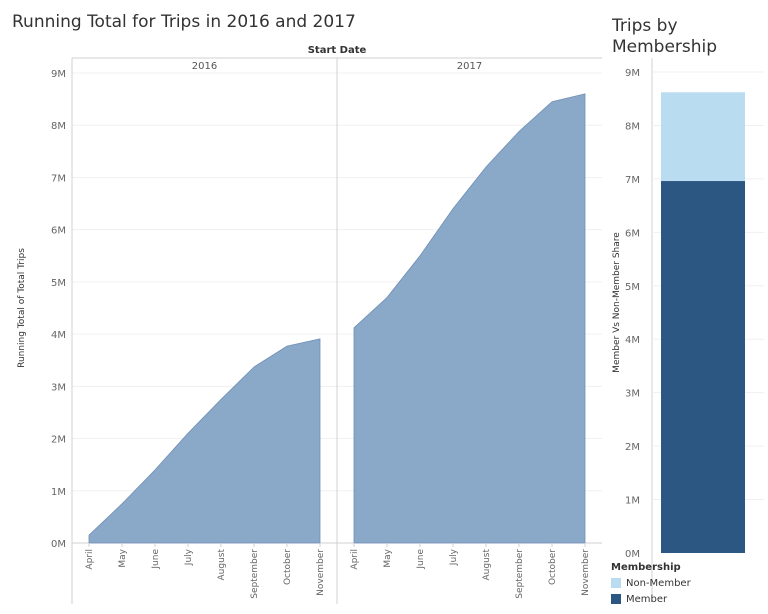 The width and height of the screenshot is (768, 614). What do you see at coordinates (616, 599) in the screenshot?
I see `legend-swatch-member` at bounding box center [616, 599].